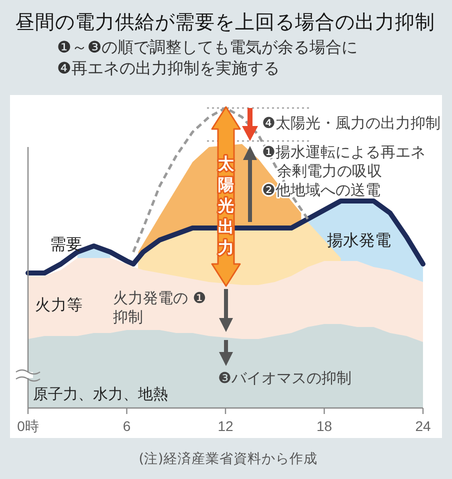 The height and width of the screenshot is (479, 452). What do you see at coordinates (423, 426) in the screenshot?
I see `x-tick-label: 24` at bounding box center [423, 426].